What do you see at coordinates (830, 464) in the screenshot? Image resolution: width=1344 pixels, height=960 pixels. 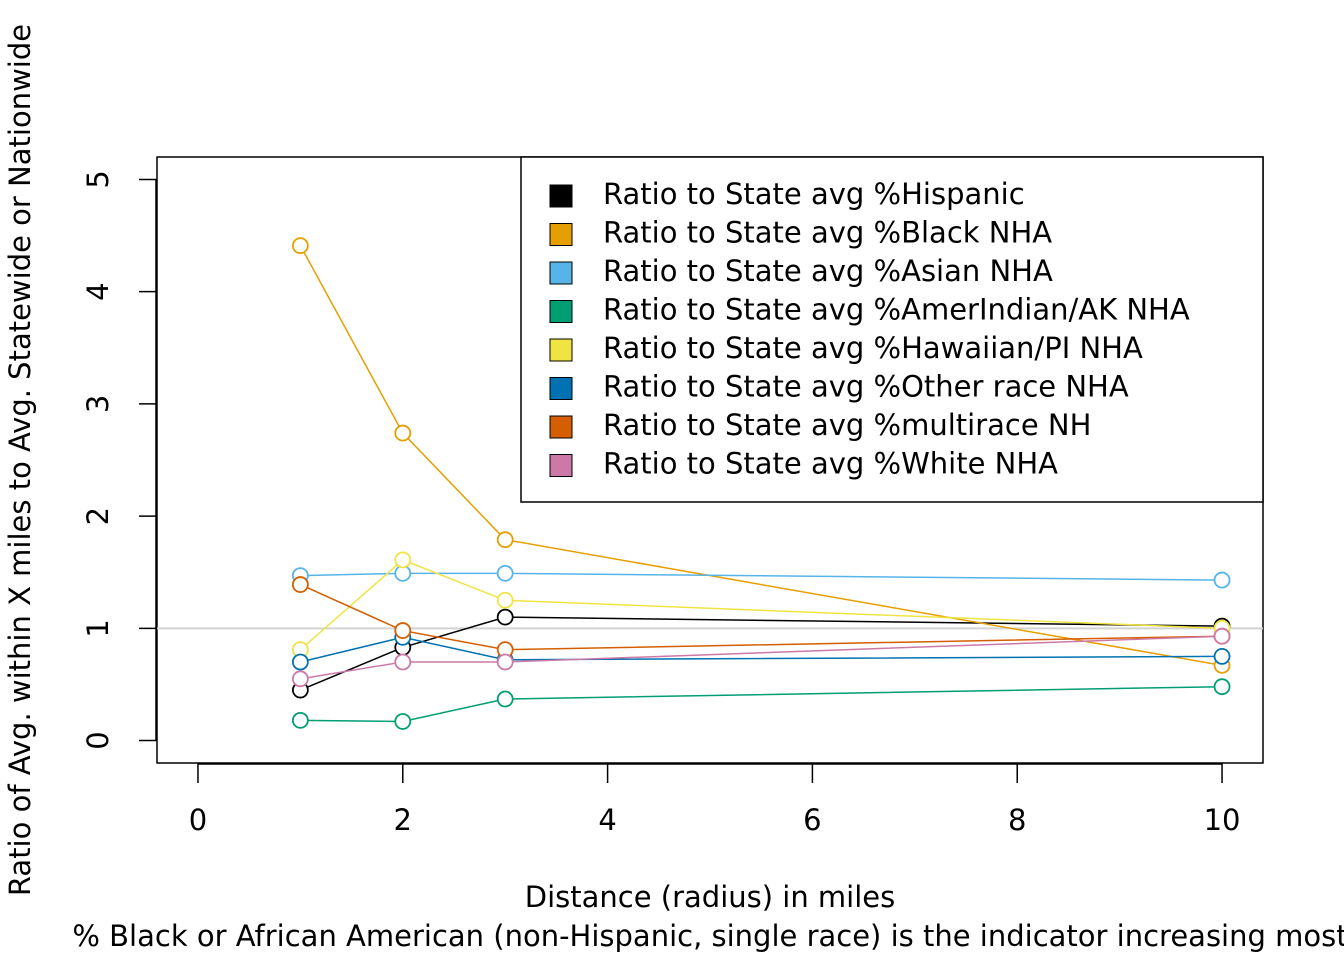 I see `legend-label: Ratio to State avg %White NHA` at bounding box center [830, 464].